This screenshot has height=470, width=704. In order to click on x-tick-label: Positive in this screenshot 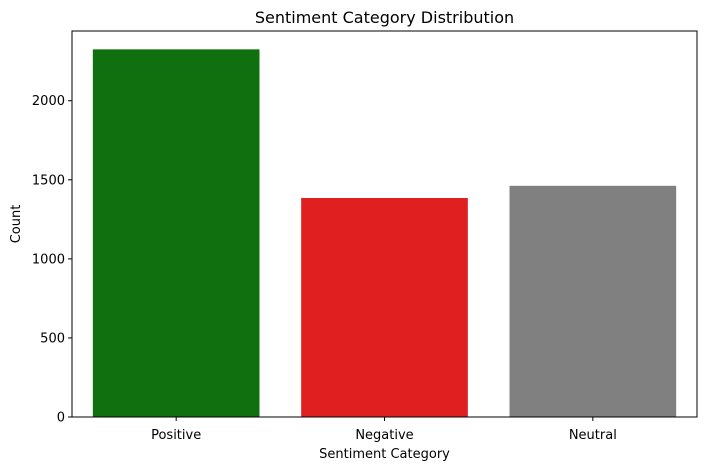, I will do `click(176, 435)`.